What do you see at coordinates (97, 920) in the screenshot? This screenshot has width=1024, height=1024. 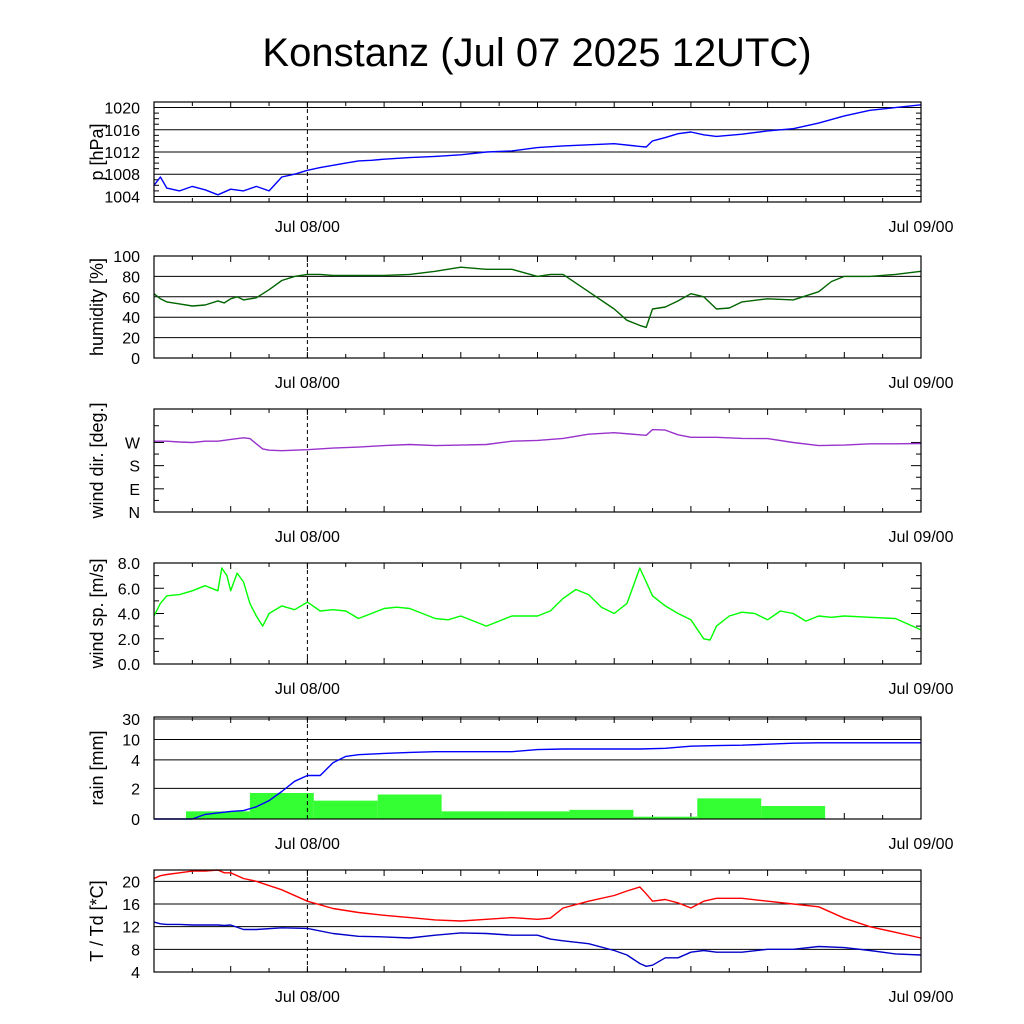 I see `y-axis-label: T / Td [*C]` at bounding box center [97, 920].